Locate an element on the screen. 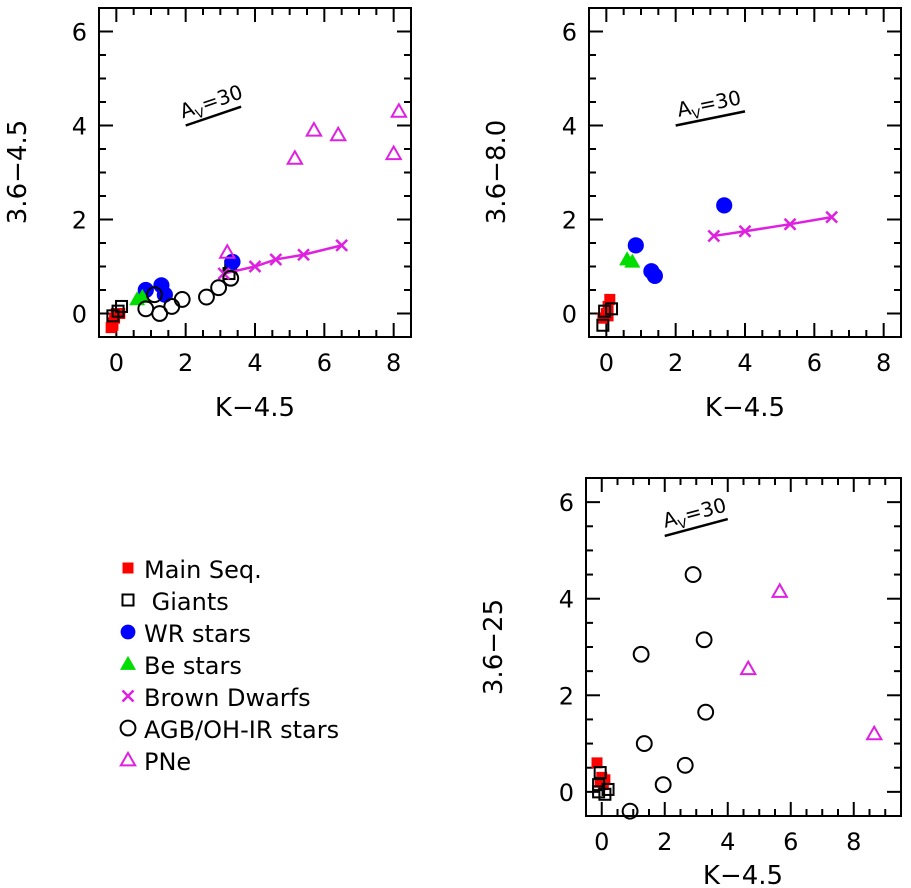 The height and width of the screenshot is (888, 911). legend-marker-be-stars is located at coordinates (128, 662).